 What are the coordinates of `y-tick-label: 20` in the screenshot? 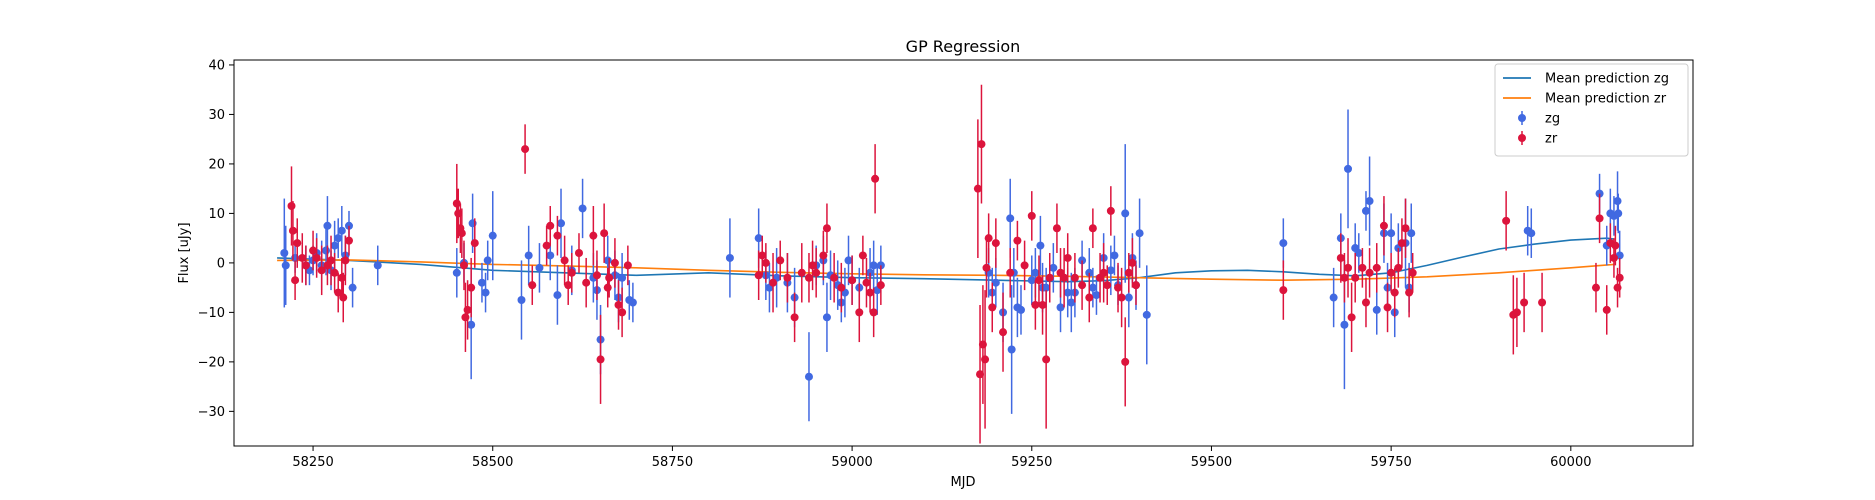 It's located at (216, 164).